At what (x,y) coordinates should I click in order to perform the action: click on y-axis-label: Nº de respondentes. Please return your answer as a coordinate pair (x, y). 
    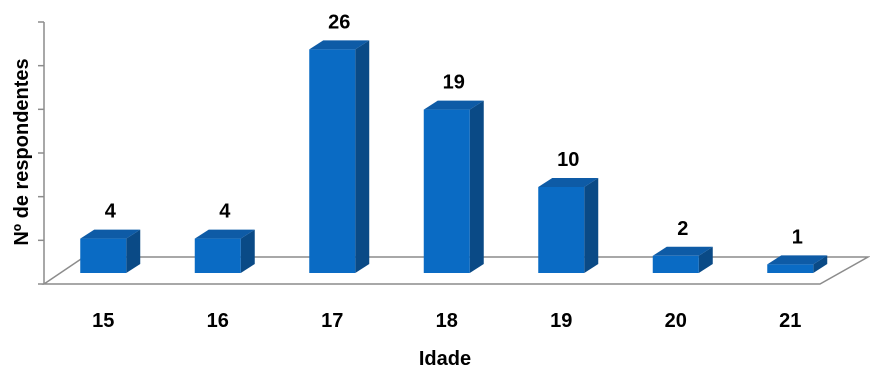
    Looking at the image, I should click on (22, 151).